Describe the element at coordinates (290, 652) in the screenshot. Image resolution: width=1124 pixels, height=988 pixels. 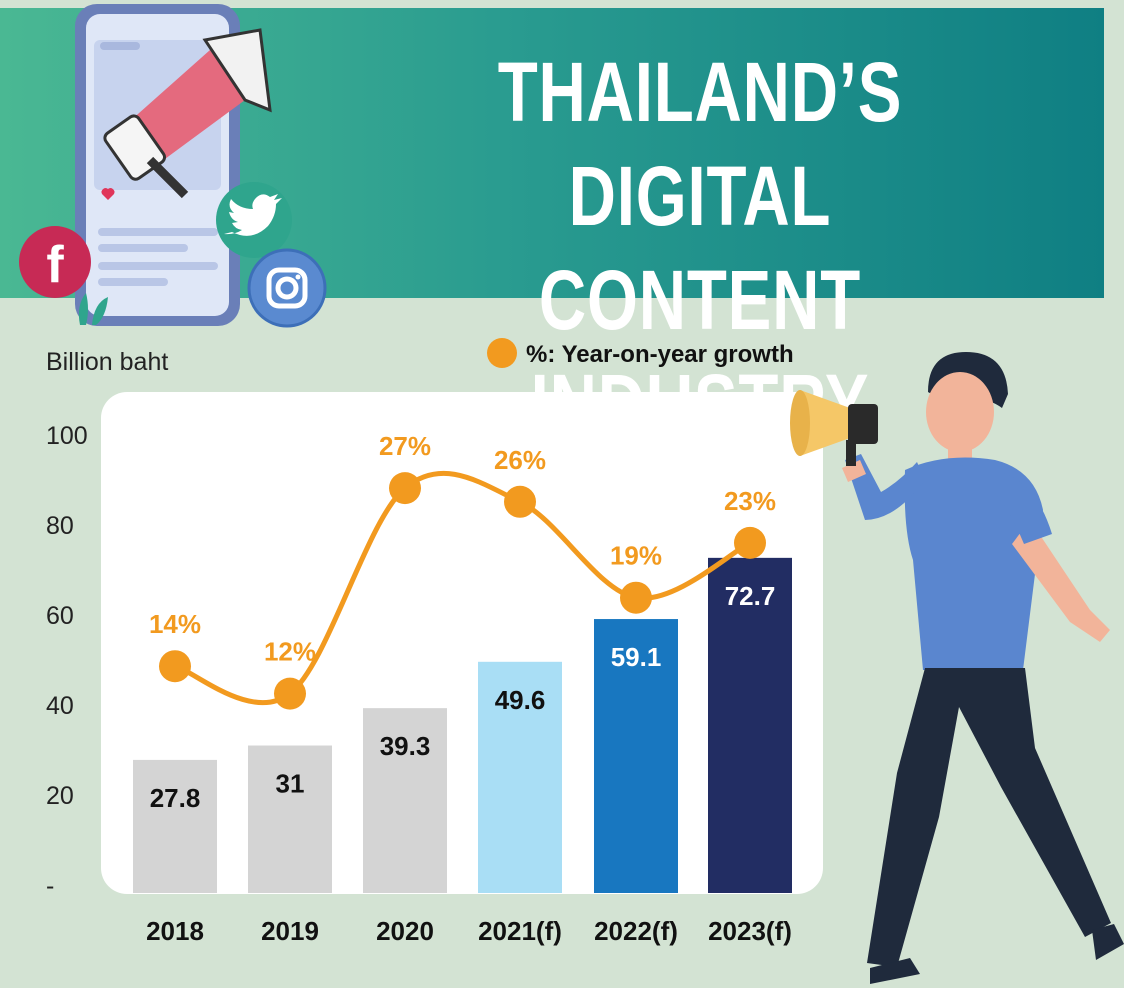
I see `growth-label: 12%` at that location.